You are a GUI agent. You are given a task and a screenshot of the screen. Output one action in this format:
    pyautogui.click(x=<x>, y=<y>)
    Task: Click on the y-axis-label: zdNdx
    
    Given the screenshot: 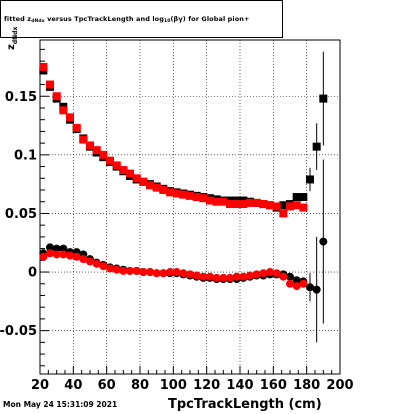 What is the action you would take?
    pyautogui.click(x=12, y=38)
    